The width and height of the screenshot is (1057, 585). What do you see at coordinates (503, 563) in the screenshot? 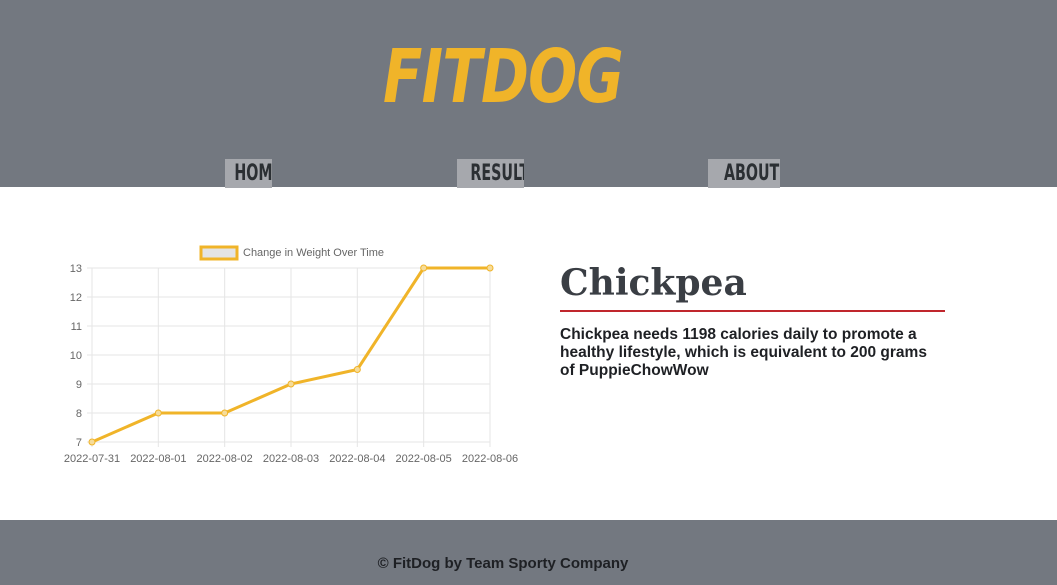
I see `footer-copyright: © FitDog by Team Sporty Company` at bounding box center [503, 563].